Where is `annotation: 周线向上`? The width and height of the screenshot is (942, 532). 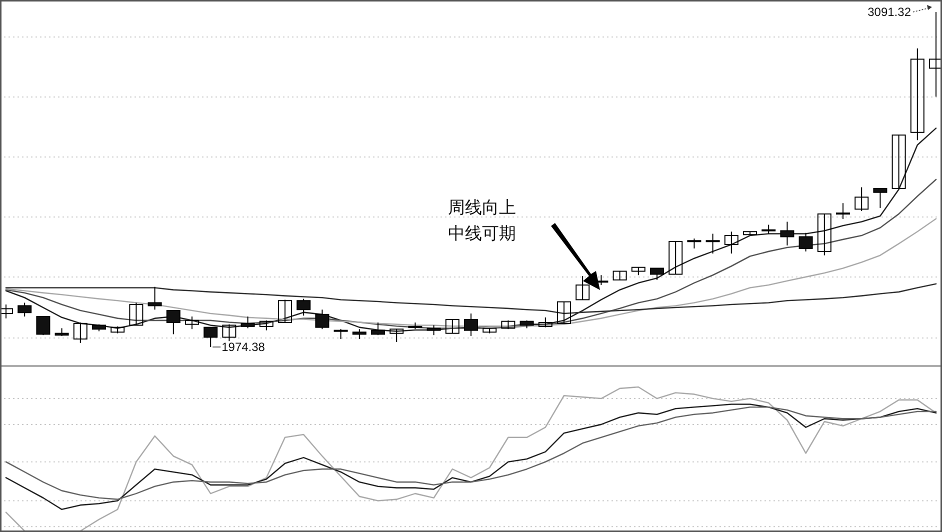 annotation: 周线向上 is located at coordinates (482, 207).